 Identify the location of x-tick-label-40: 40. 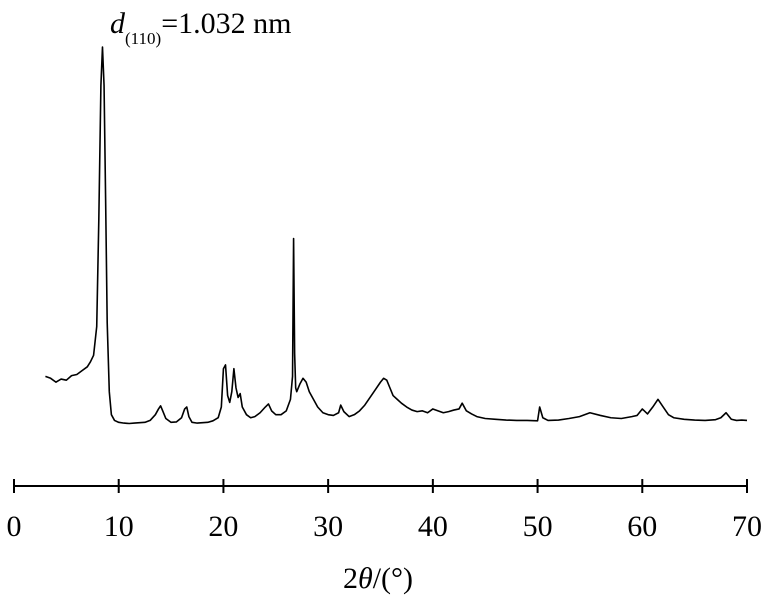
(433, 526).